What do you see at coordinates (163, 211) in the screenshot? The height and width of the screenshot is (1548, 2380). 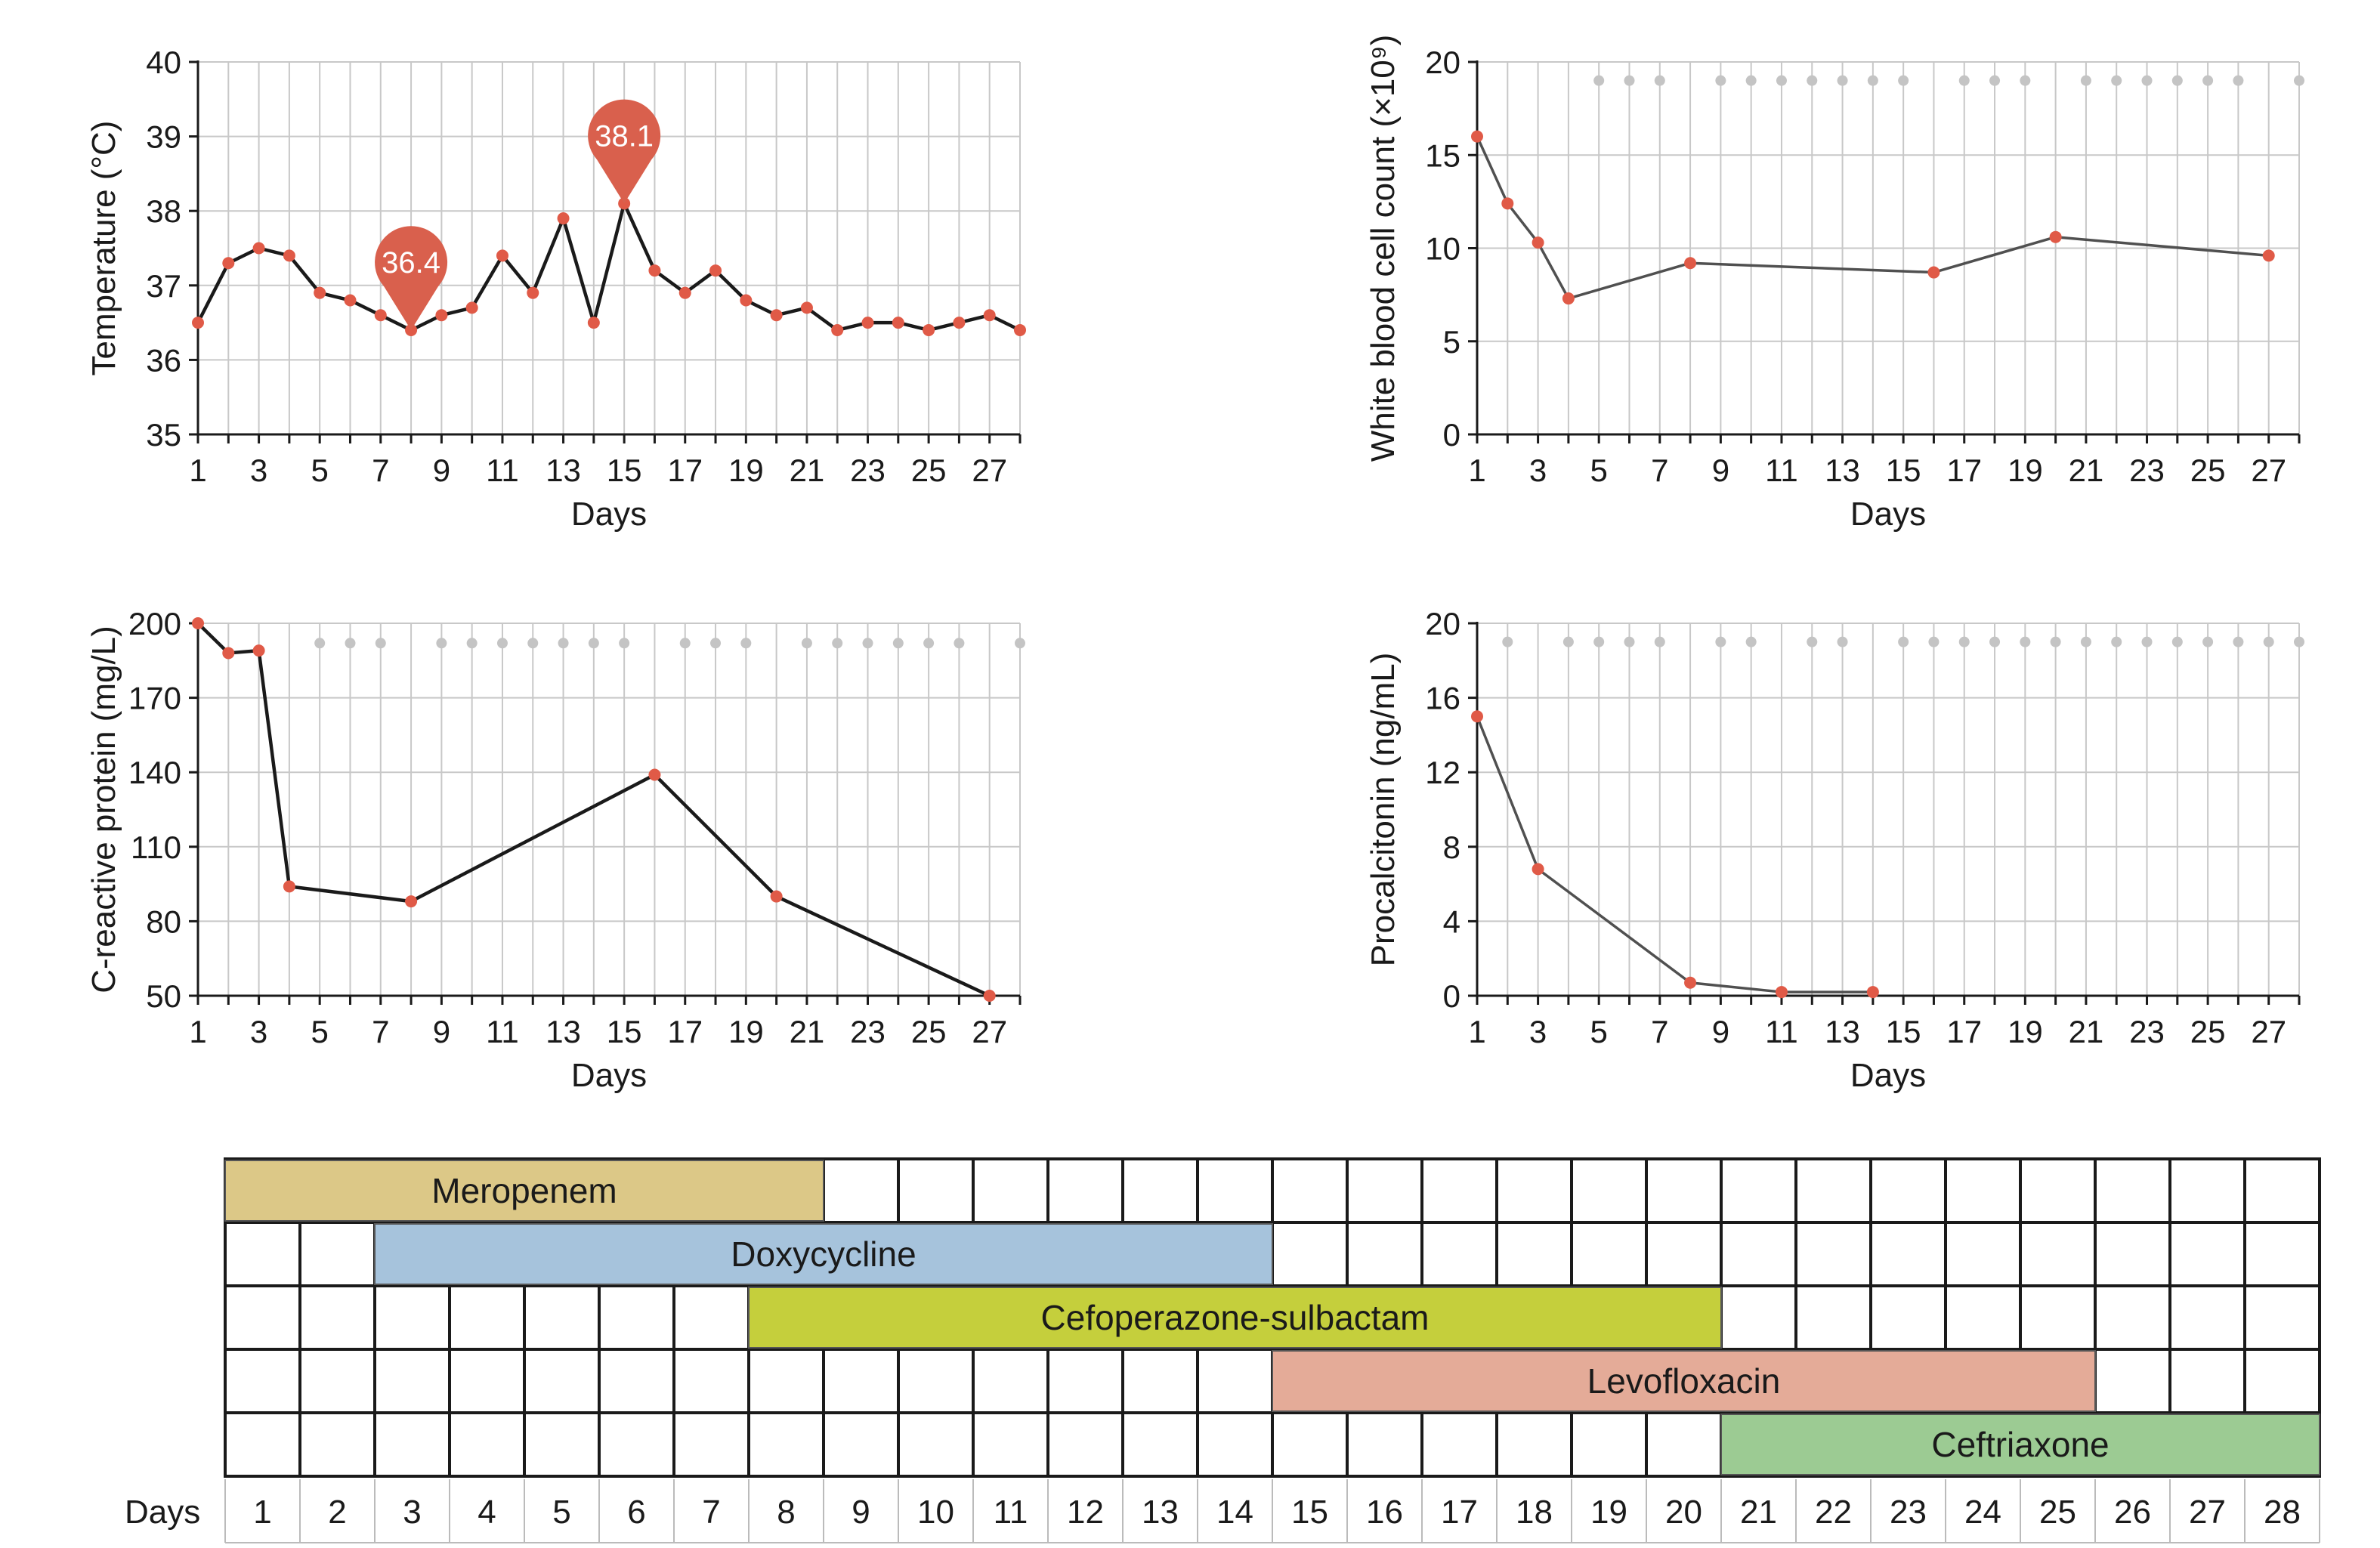 I see `y-tick-label: 38` at bounding box center [163, 211].